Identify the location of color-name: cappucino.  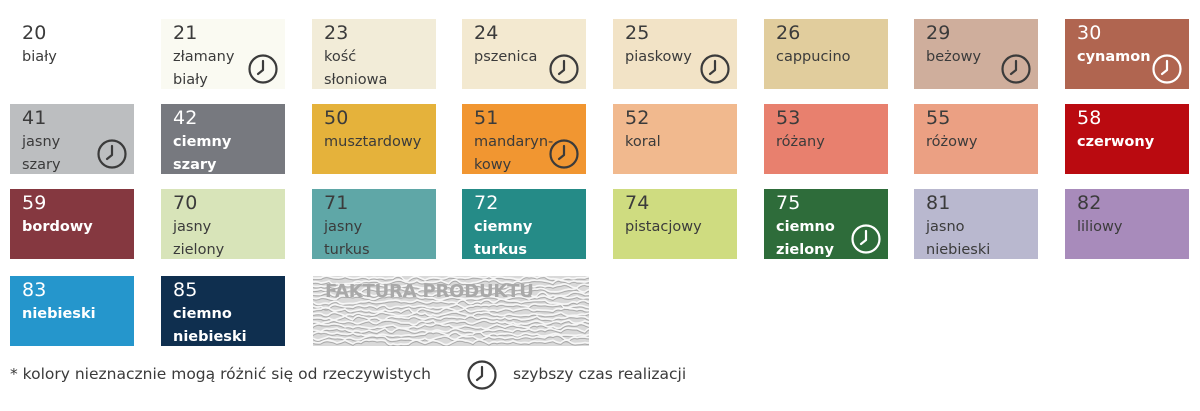
(813, 57).